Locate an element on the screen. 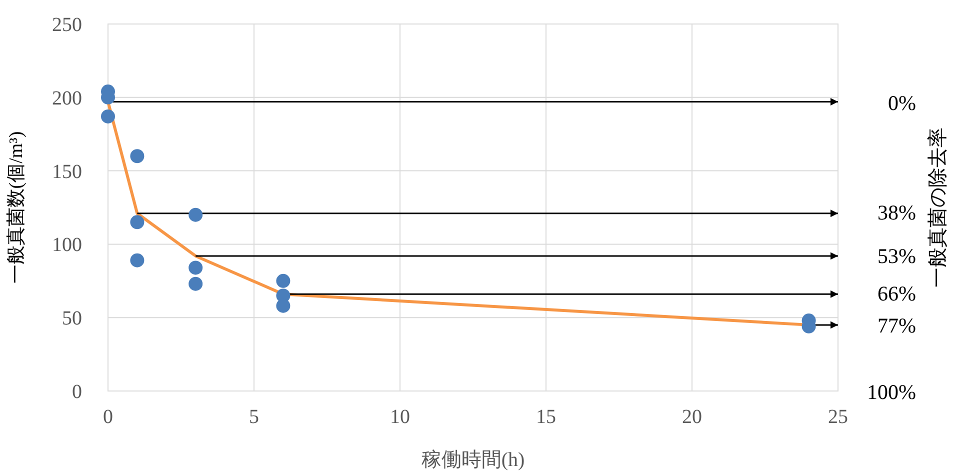 The image size is (958, 472). y2-tick-label: 77% is located at coordinates (897, 325).